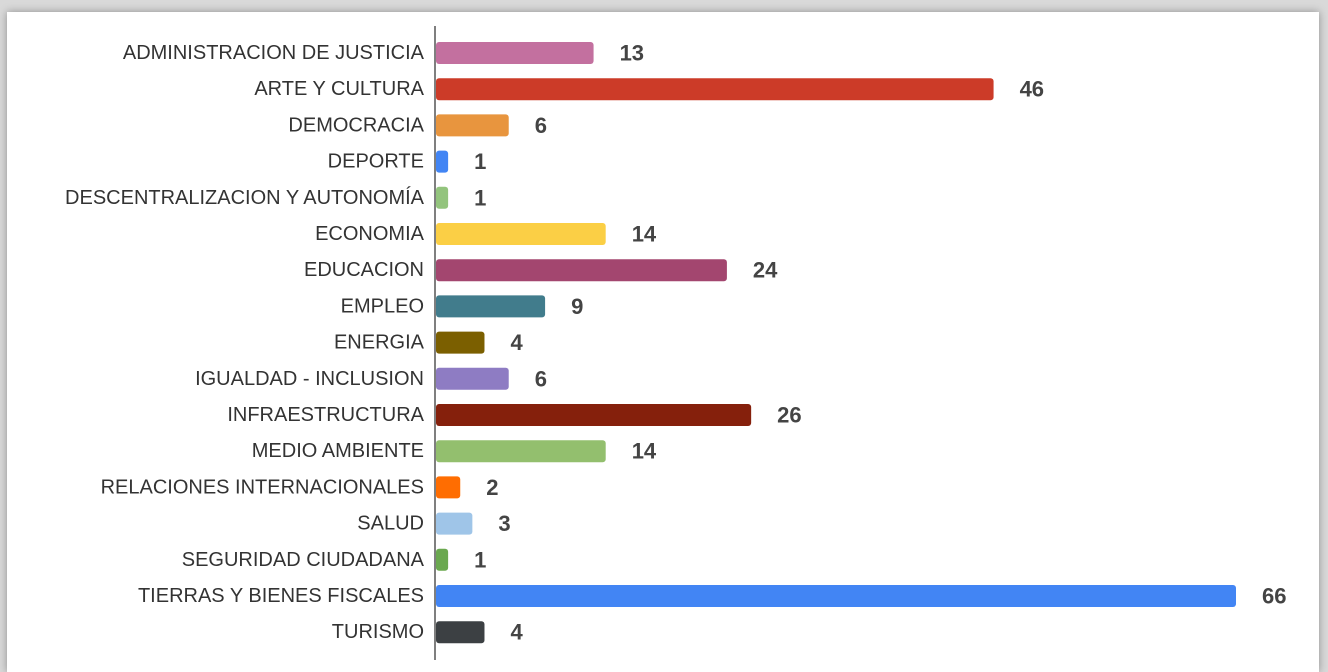  Describe the element at coordinates (245, 197) in the screenshot. I see `category-label: DESCENTRALIZACION Y AUTONOMÍA` at that location.